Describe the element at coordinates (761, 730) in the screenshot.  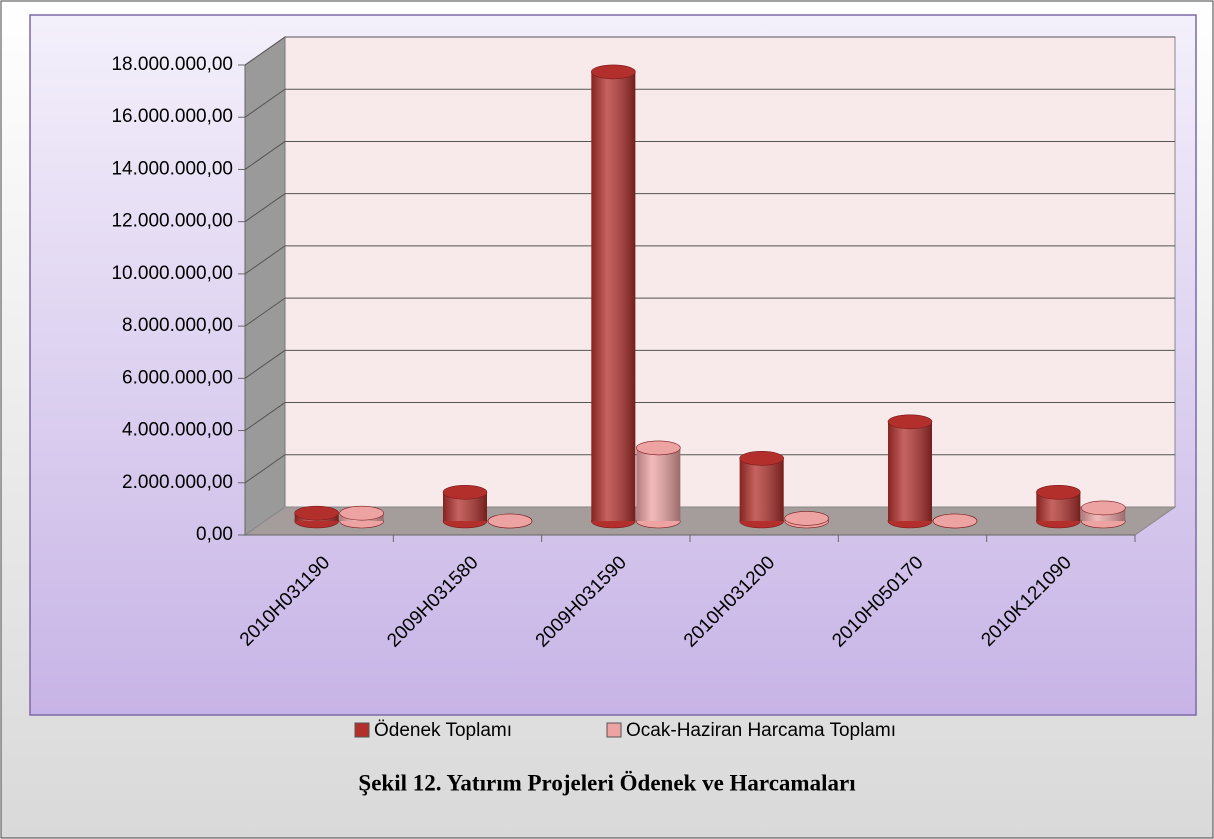
I see `legend-label: Ocak-Haziran Harcama Toplamı` at that location.